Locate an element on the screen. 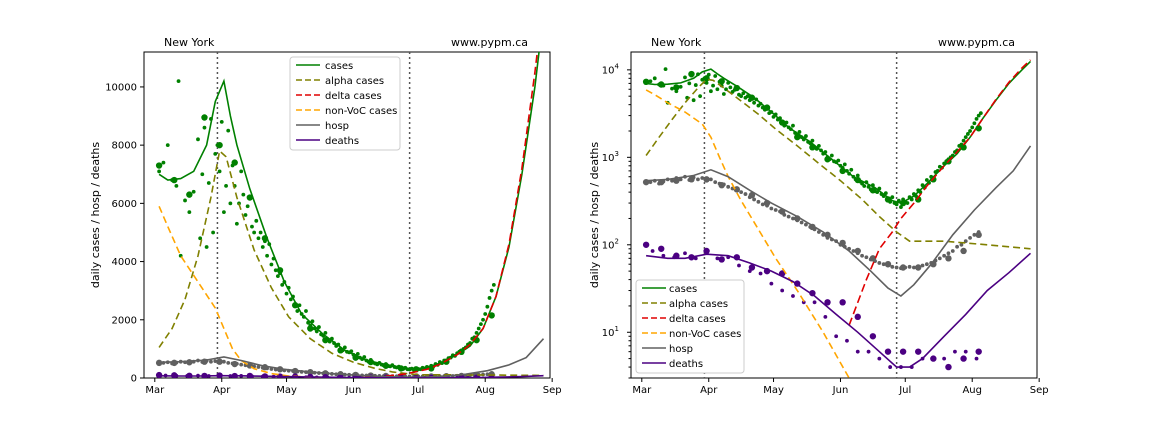  y-tick-label: 10000 is located at coordinates (121, 87).